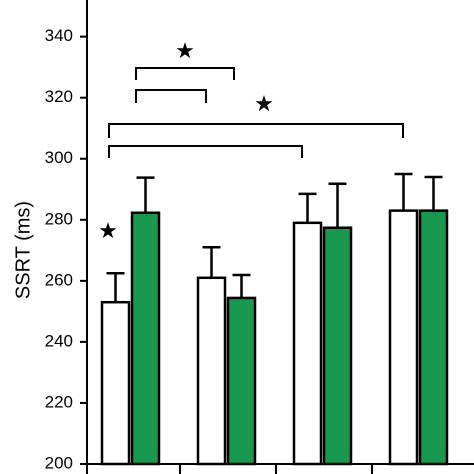 This screenshot has width=474, height=474. What do you see at coordinates (23, 250) in the screenshot?
I see `y-axis-label: SSRT (ms)` at bounding box center [23, 250].